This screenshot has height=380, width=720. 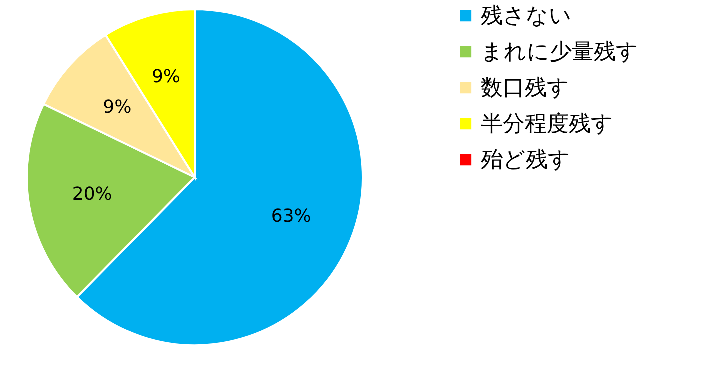 I want to click on data-label: 20%, so click(x=92, y=195).